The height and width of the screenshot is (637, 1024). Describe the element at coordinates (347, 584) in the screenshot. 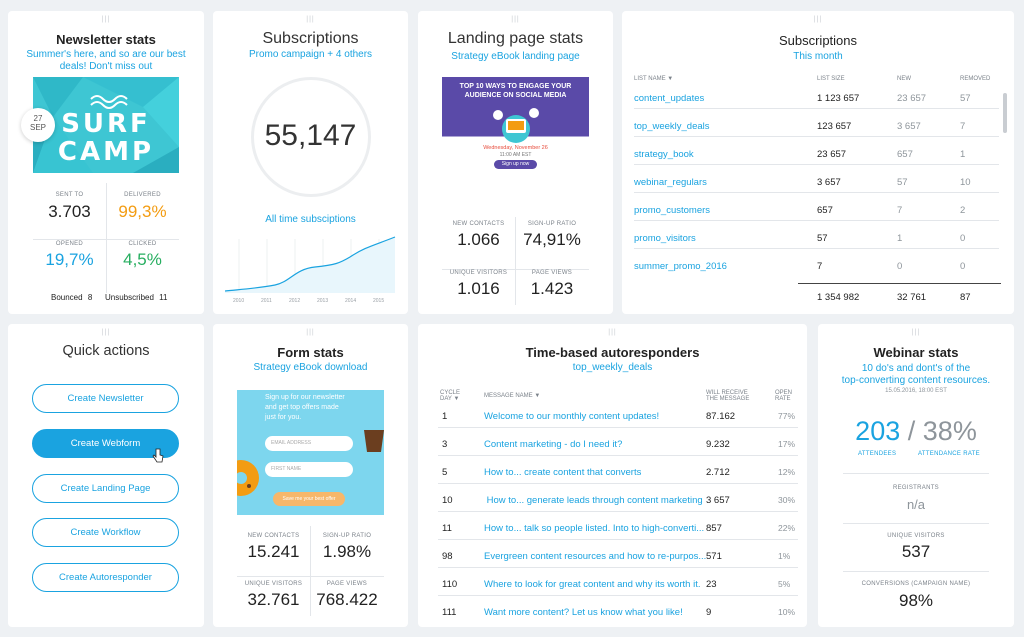

I see `page-views-label: PAGE VIEWS` at that location.